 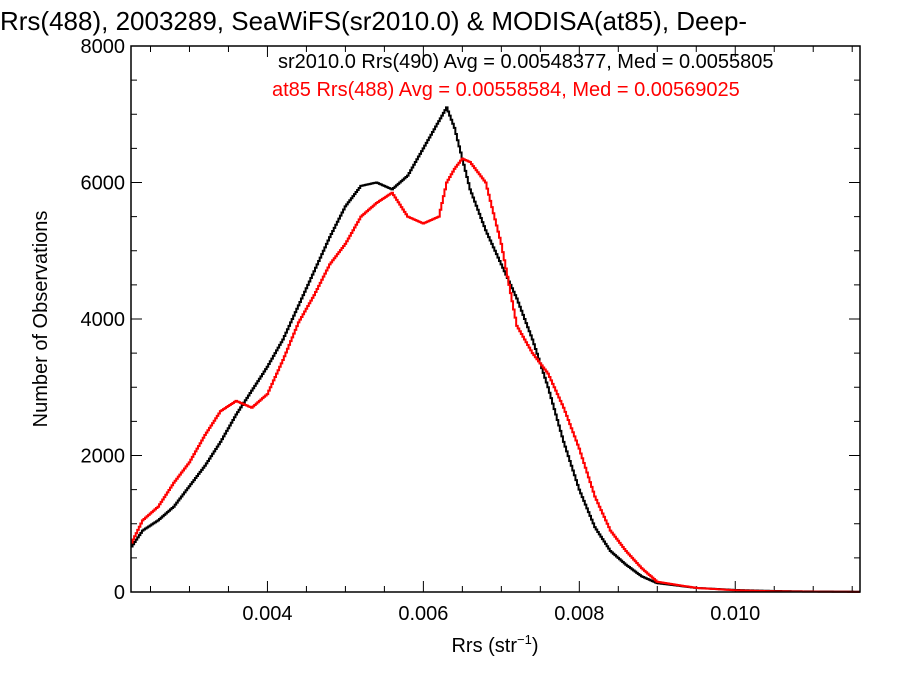 What do you see at coordinates (535, 646) in the screenshot?
I see `x-axis-label-tail: )` at bounding box center [535, 646].